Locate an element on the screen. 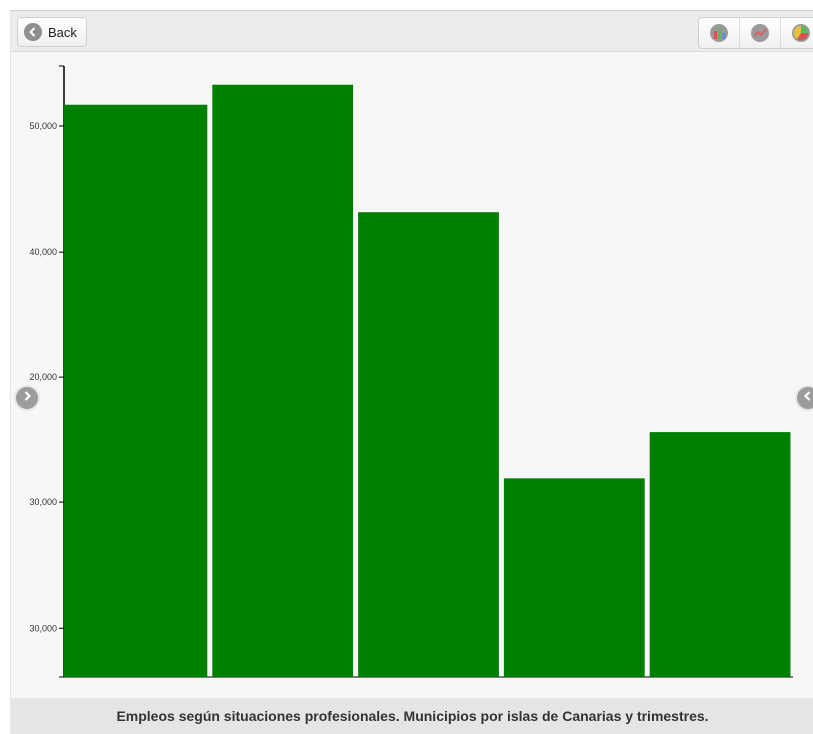  y-tick-label: 20,000 is located at coordinates (43, 377).